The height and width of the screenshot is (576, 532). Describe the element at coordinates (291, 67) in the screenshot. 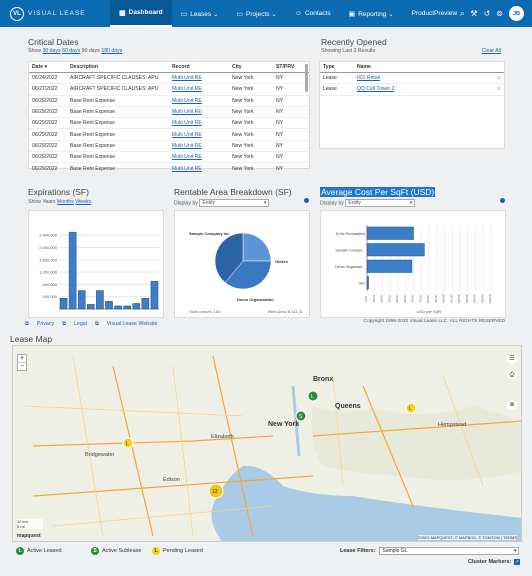

I see `col-st: ST/PRV` at that location.